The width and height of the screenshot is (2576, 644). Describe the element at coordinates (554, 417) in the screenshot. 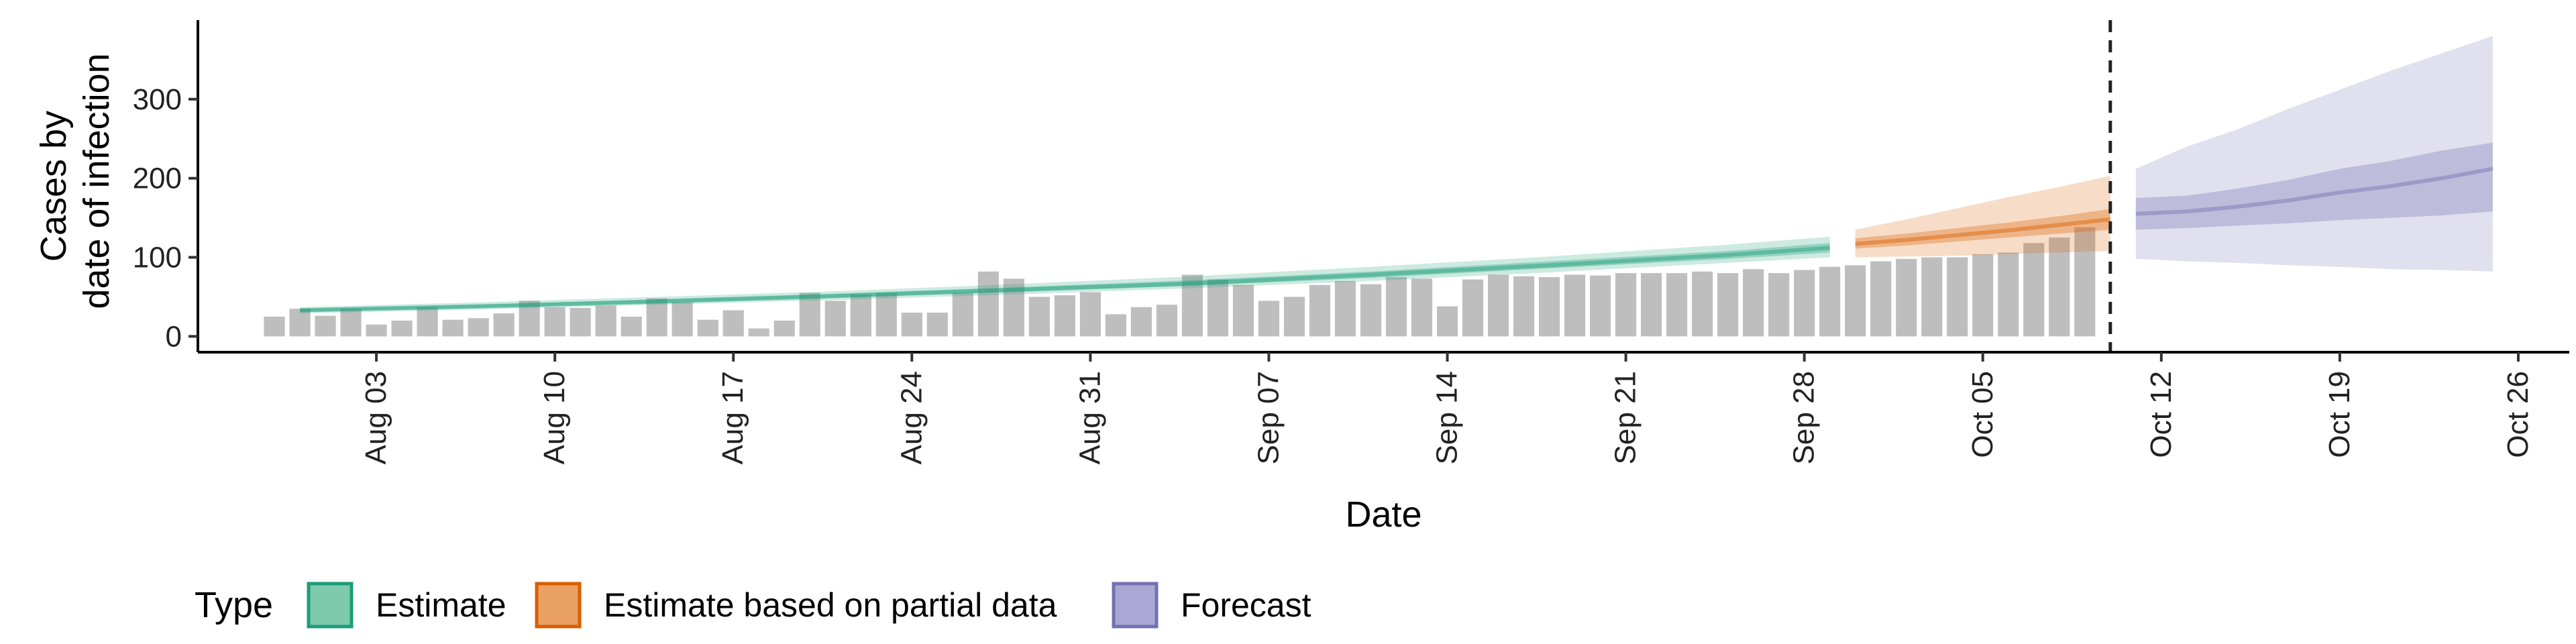

I see `x-tick-label-1: Aug 10` at that location.